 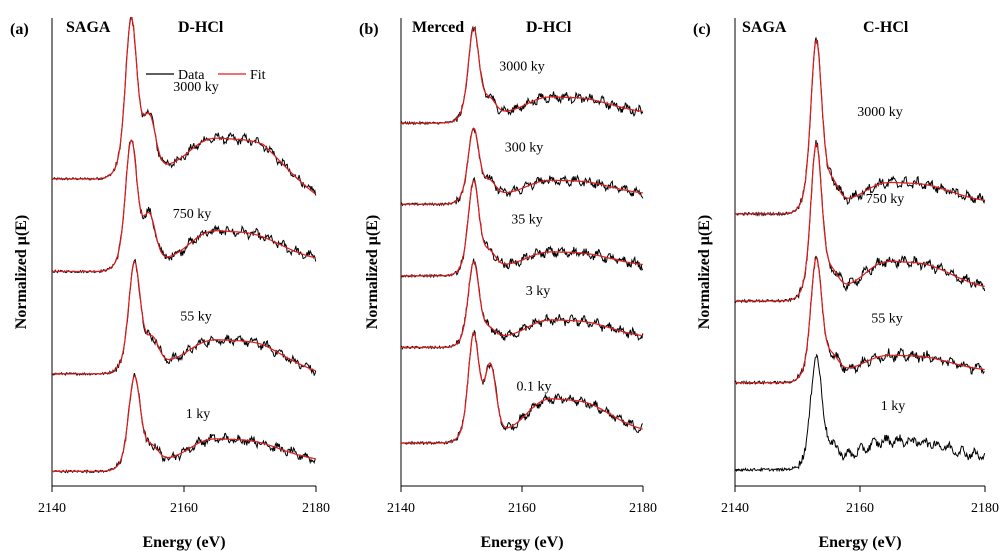 What do you see at coordinates (19, 29) in the screenshot?
I see `panel-letter: (a)` at bounding box center [19, 29].